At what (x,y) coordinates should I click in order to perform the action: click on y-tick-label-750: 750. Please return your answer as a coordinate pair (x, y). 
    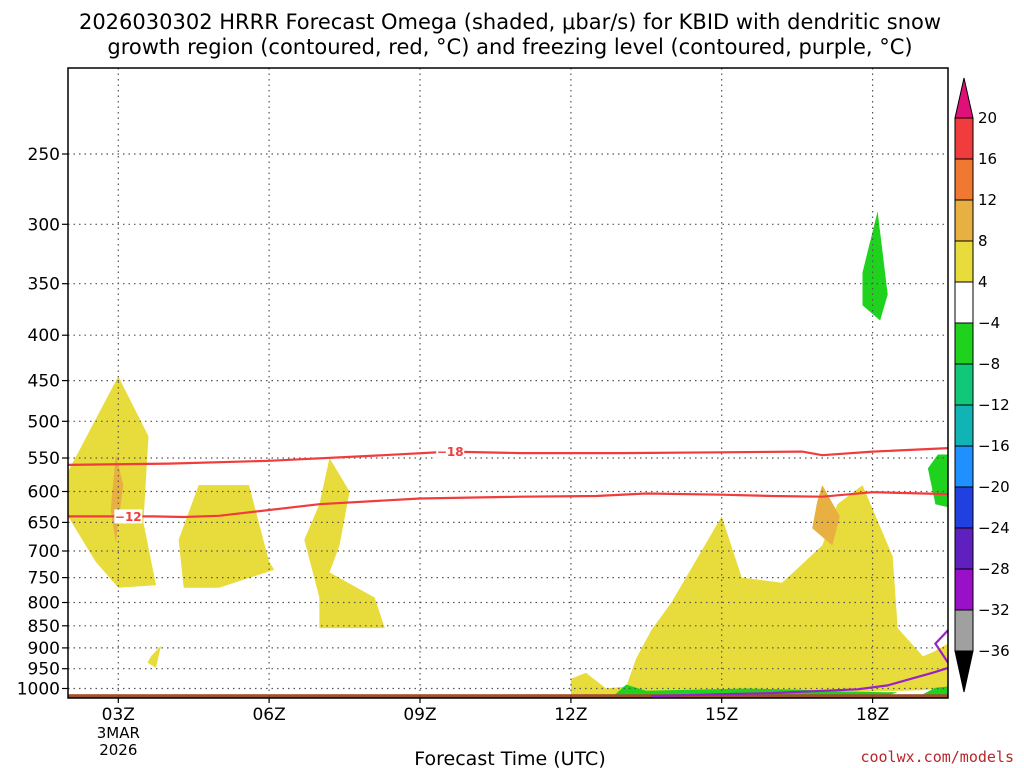
    Looking at the image, I should click on (44, 579).